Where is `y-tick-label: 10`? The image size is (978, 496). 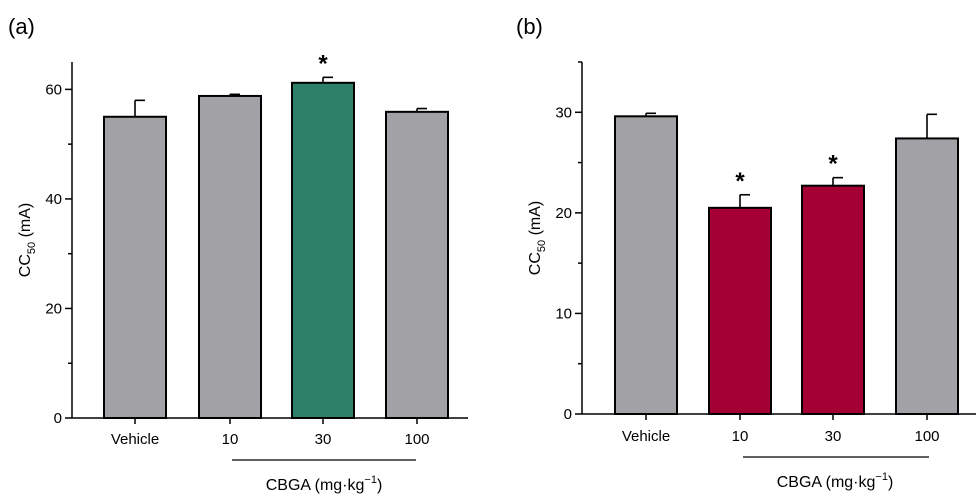 y-tick-label: 10 is located at coordinates (563, 313).